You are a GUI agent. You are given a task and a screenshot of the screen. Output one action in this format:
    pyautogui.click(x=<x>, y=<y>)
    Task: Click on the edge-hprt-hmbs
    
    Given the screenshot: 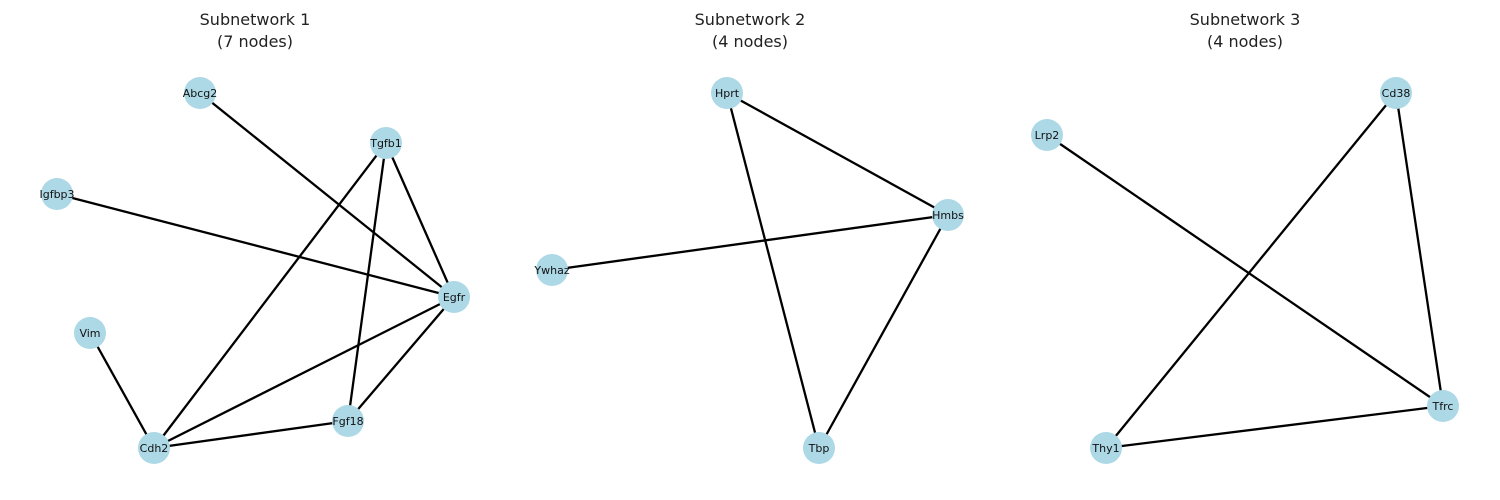 What is the action you would take?
    pyautogui.click(x=837, y=154)
    